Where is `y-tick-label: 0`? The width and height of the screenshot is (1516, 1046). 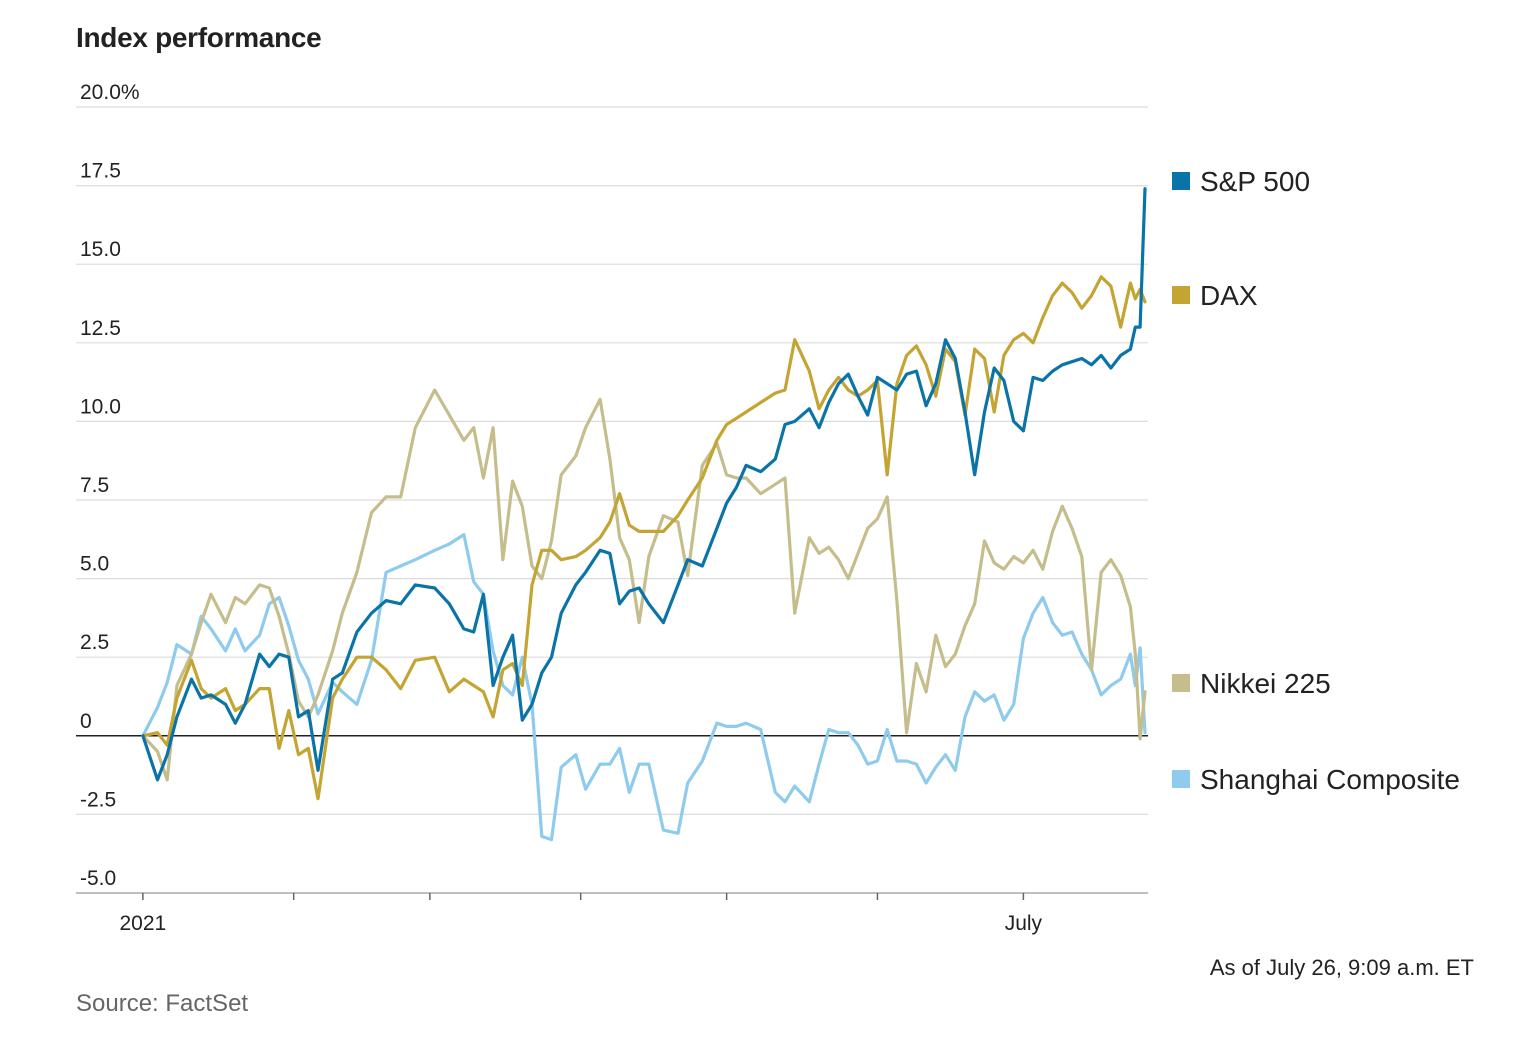
y-tick-label: 0 is located at coordinates (86, 721).